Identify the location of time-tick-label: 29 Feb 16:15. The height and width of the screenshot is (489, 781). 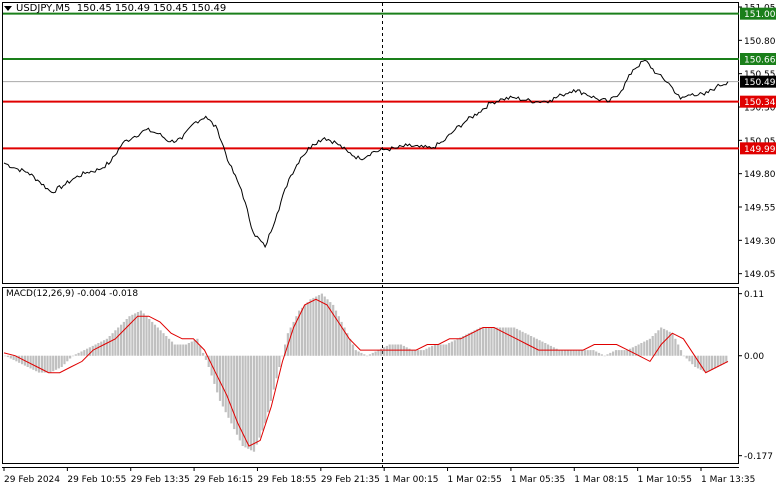
(223, 480).